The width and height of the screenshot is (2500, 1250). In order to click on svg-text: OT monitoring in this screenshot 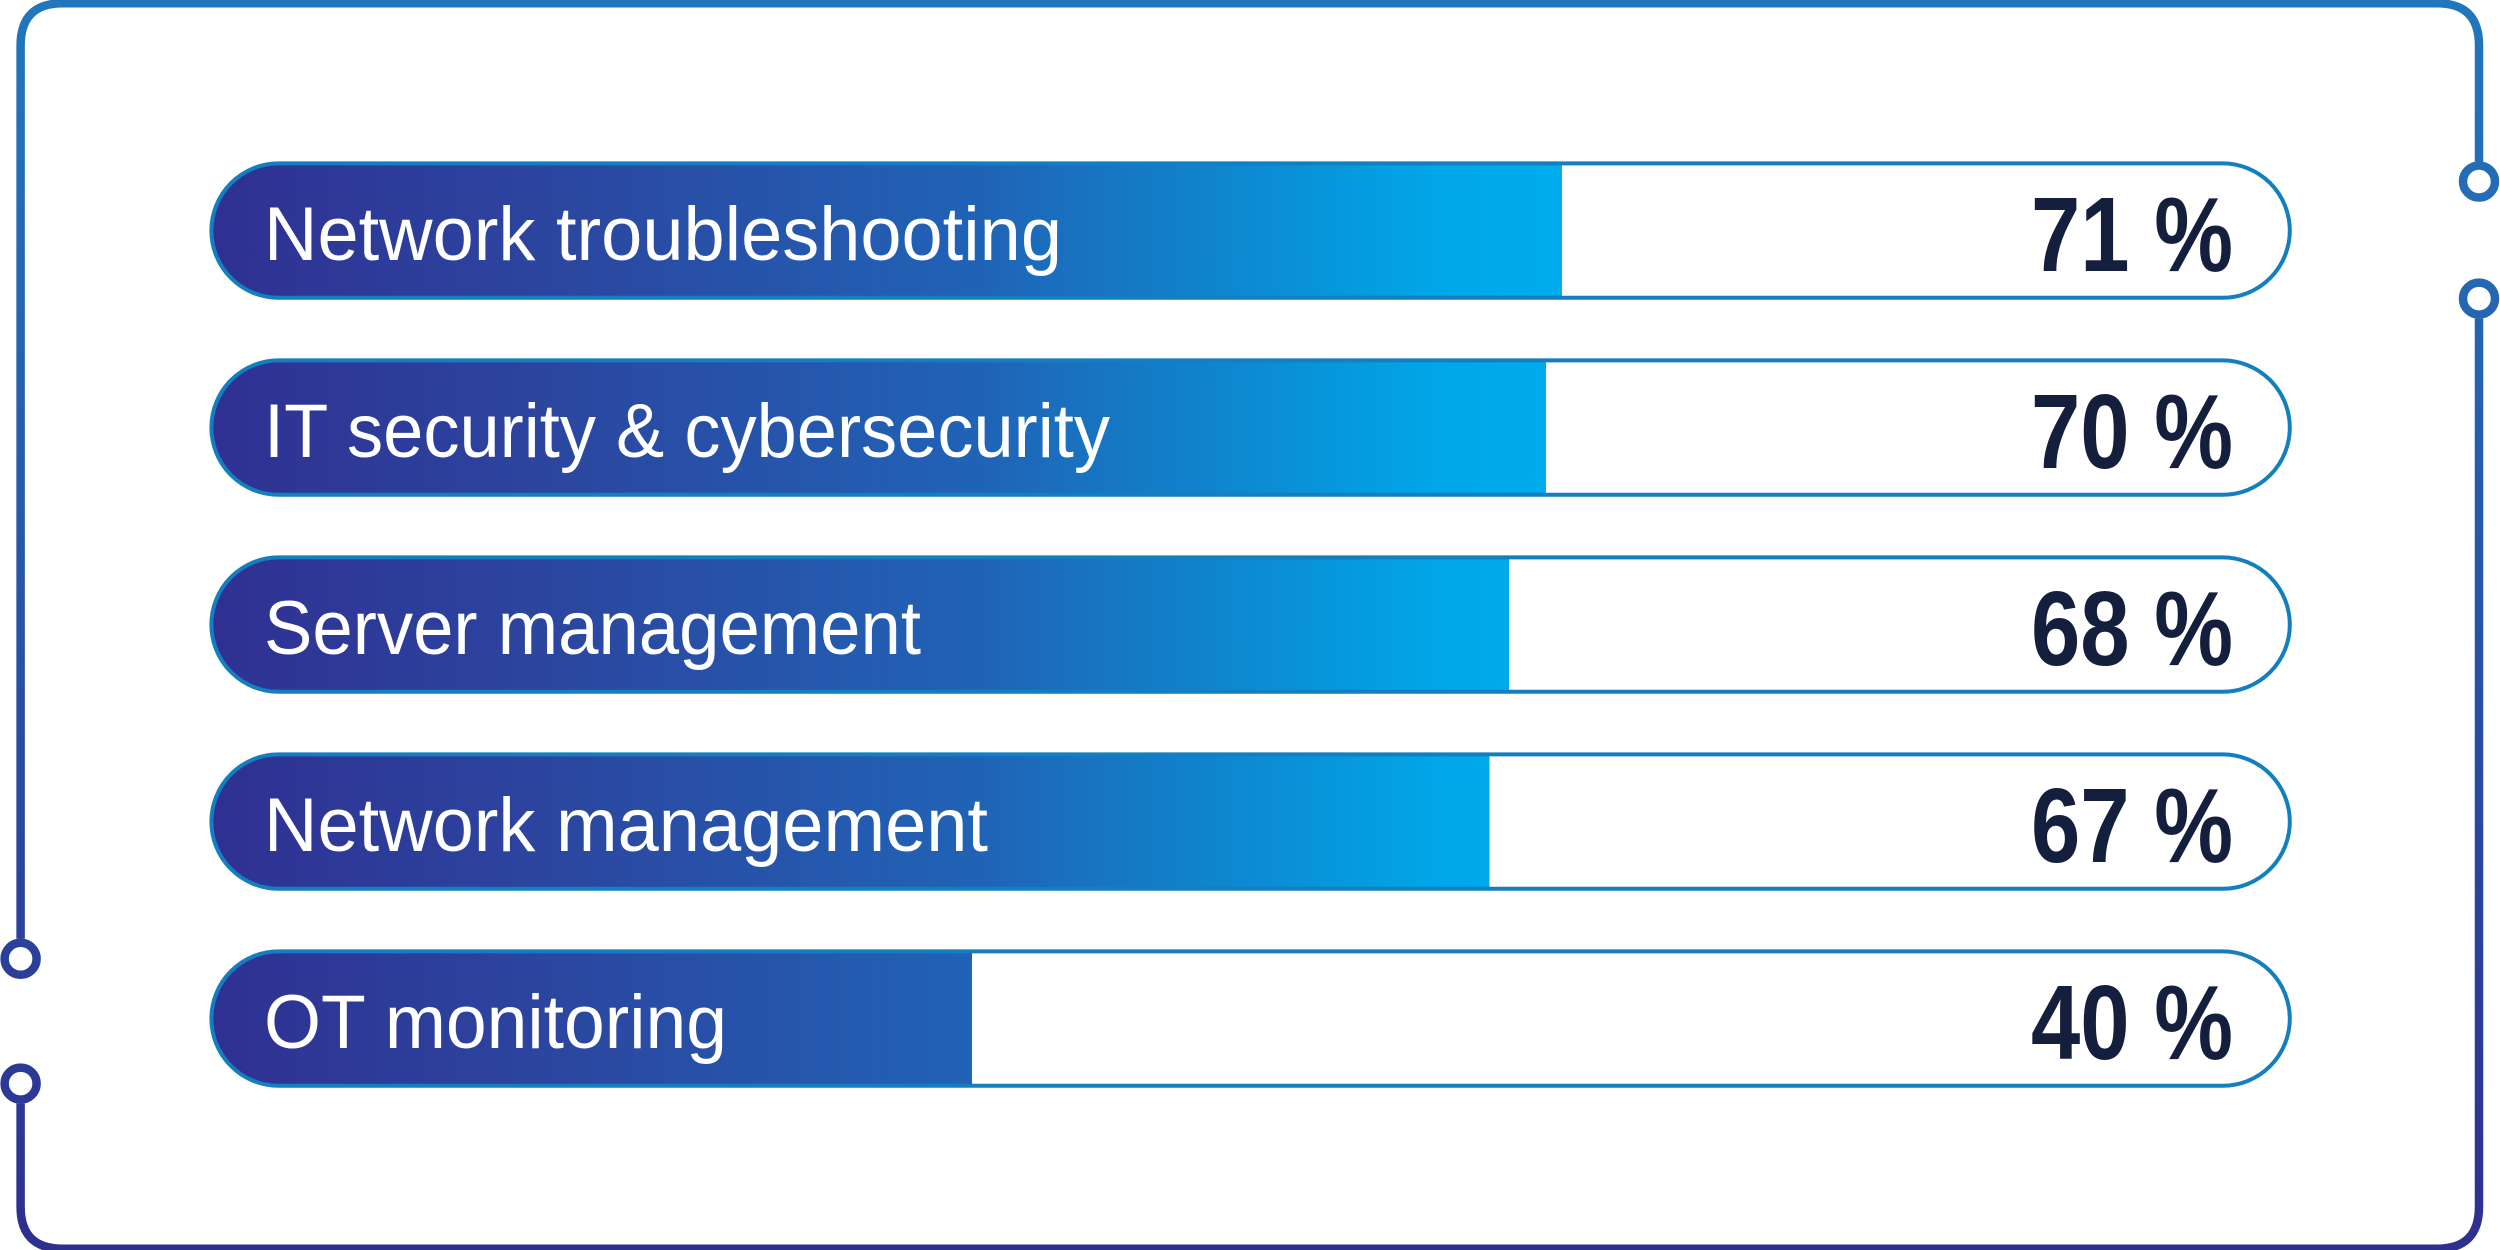, I will do `click(495, 1022)`.